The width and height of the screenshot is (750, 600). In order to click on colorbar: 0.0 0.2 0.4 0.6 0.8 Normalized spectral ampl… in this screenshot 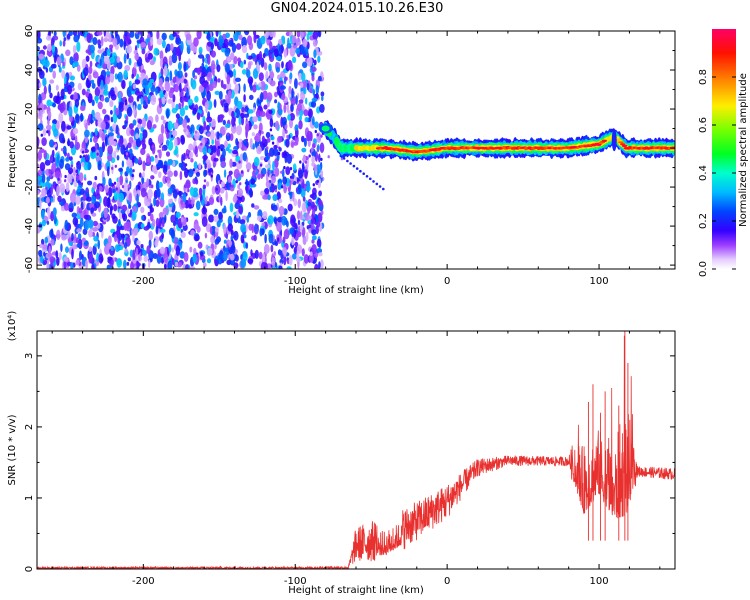, I will do `click(723, 153)`.